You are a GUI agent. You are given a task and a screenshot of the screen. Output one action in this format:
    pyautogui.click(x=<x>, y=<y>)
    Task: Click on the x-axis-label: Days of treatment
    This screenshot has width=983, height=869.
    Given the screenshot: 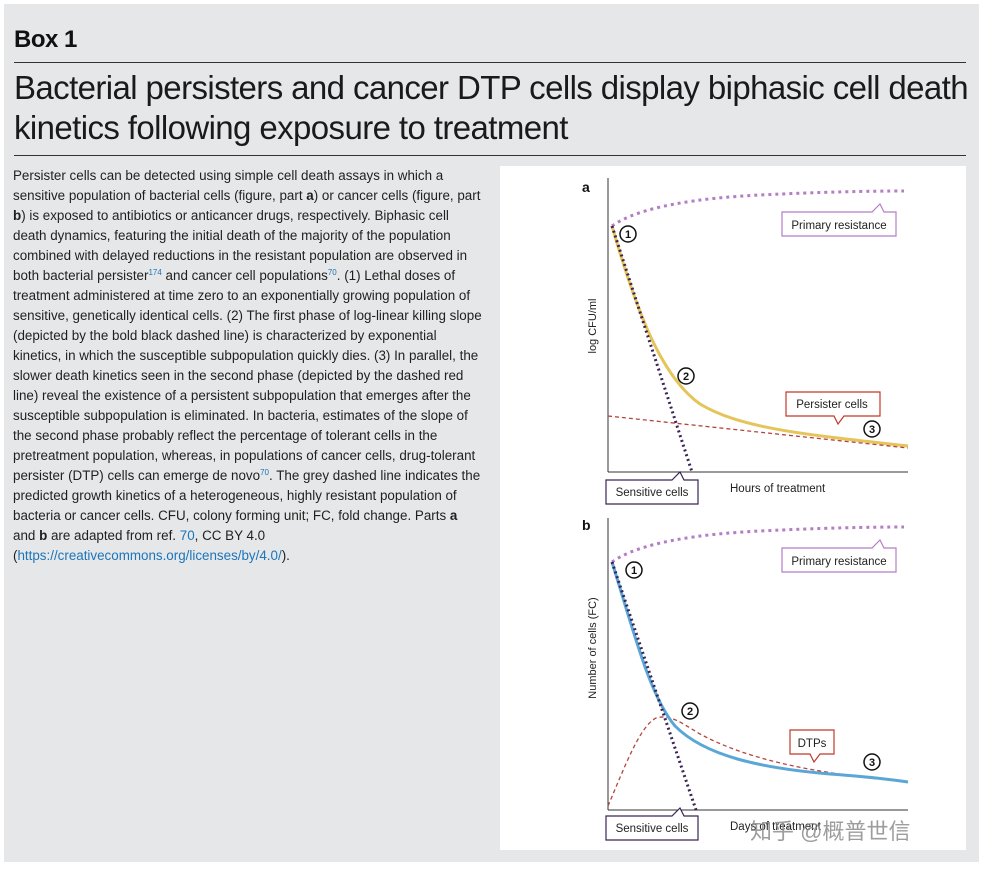 What is the action you would take?
    pyautogui.click(x=776, y=827)
    